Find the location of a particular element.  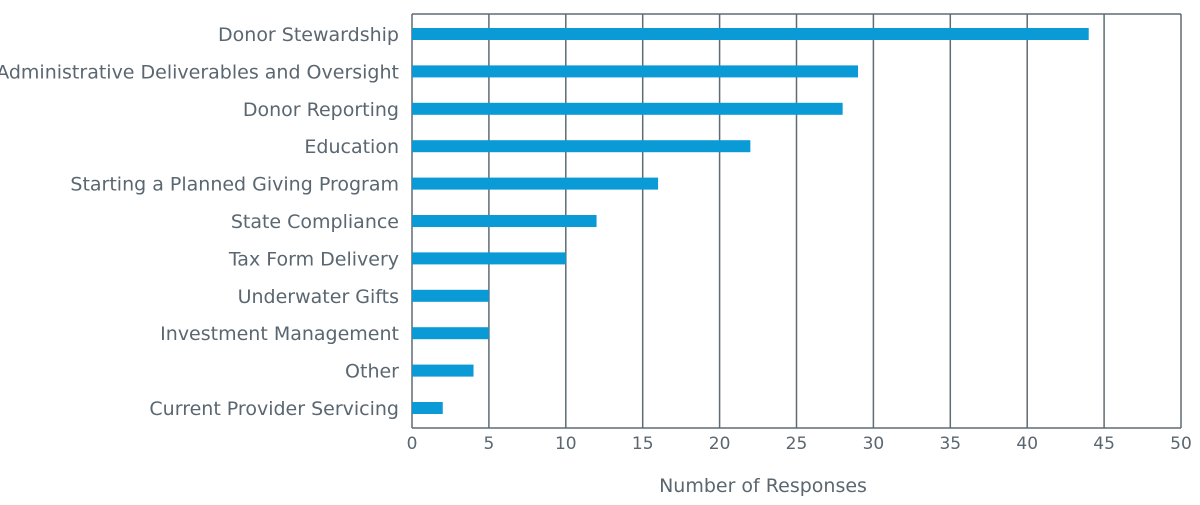

x-tick-labels: 0 5 10 15 20 25 30 35 40 45 50 is located at coordinates (799, 444).